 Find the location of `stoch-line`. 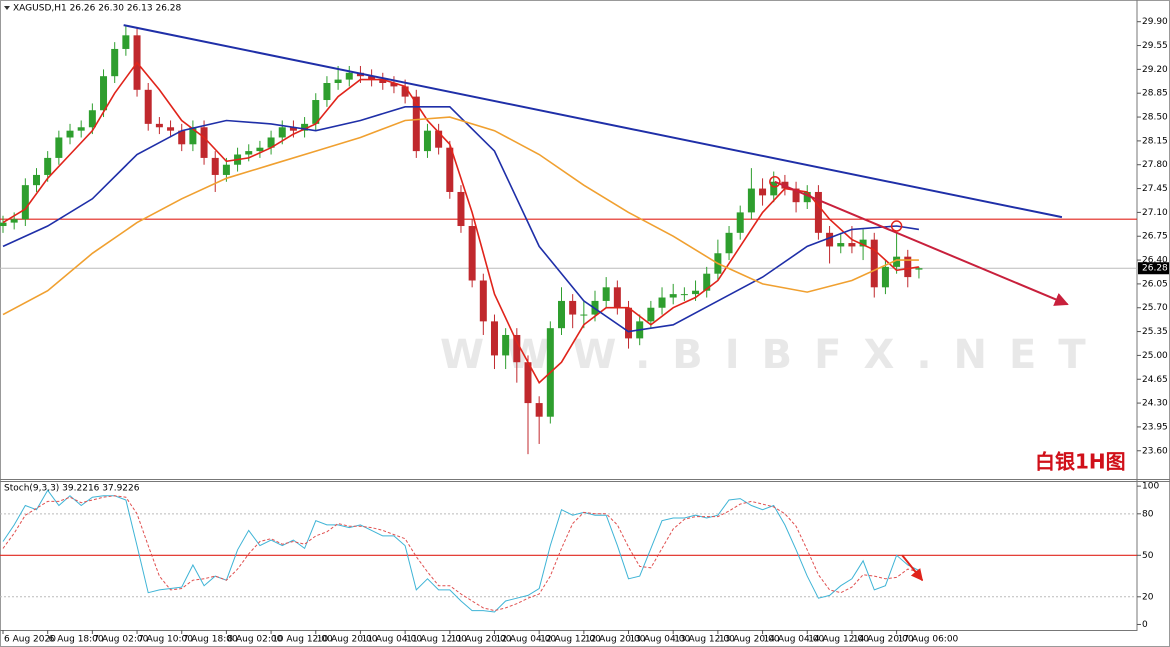

stoch-line is located at coordinates (461, 553).